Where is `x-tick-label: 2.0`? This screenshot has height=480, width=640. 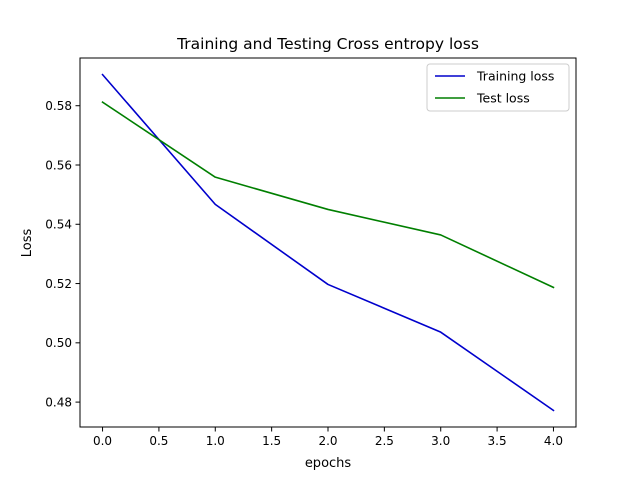 x-tick-label: 2.0 is located at coordinates (327, 441).